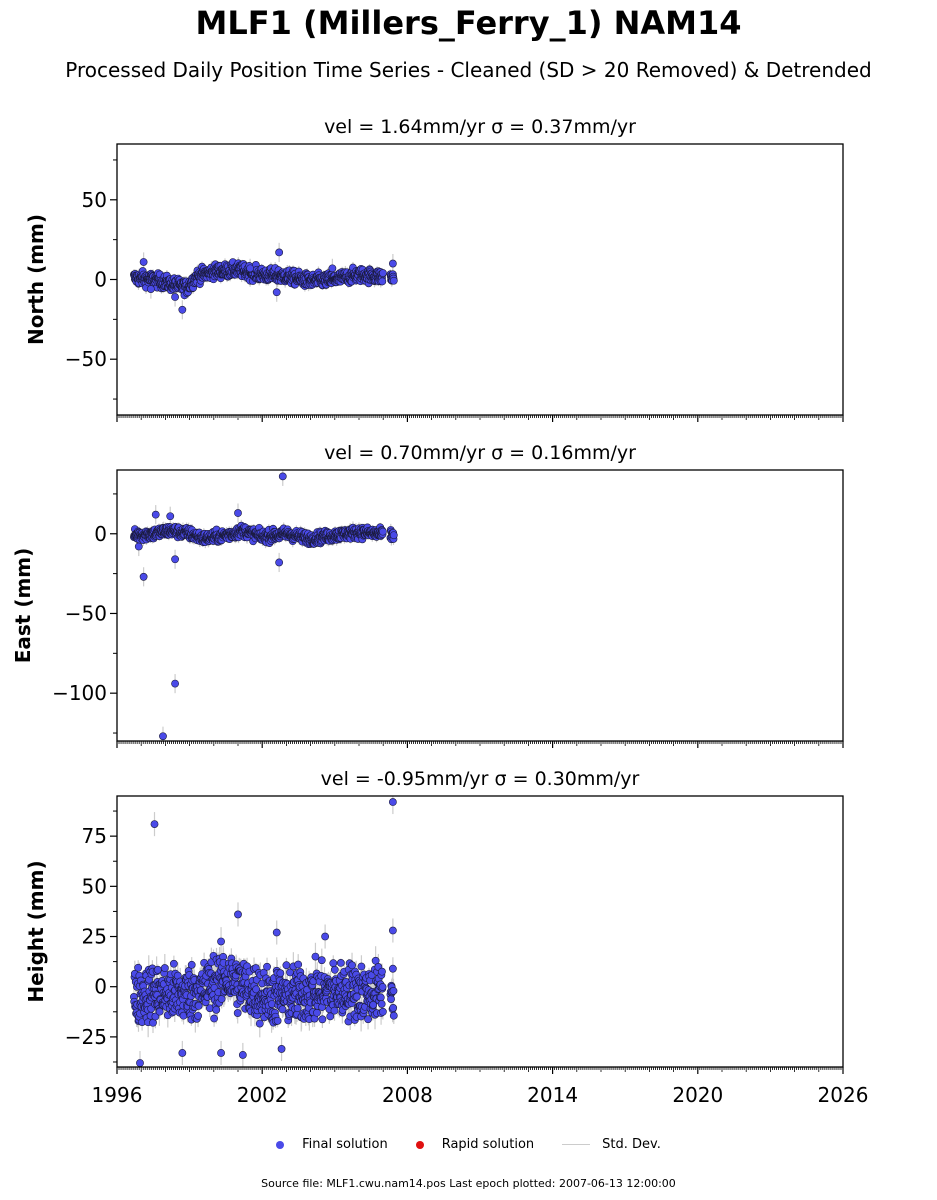  What do you see at coordinates (23, 606) in the screenshot?
I see `ylabel-east: East (mm)` at bounding box center [23, 606].